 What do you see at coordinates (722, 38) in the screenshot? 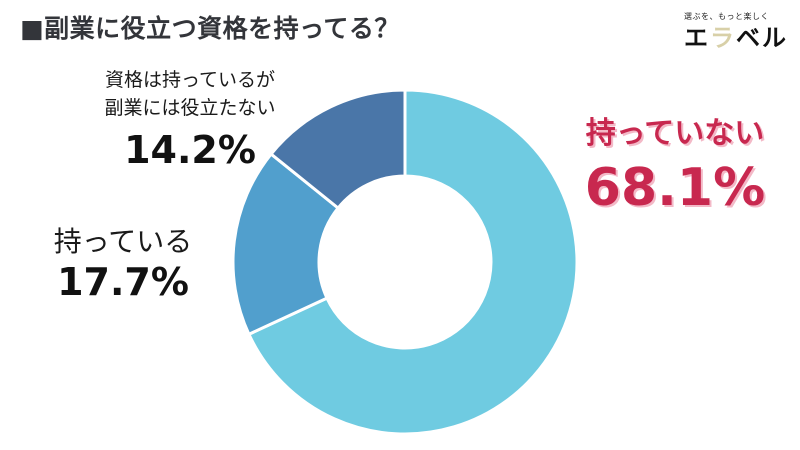
I see `logo-char: ラ` at bounding box center [722, 38].